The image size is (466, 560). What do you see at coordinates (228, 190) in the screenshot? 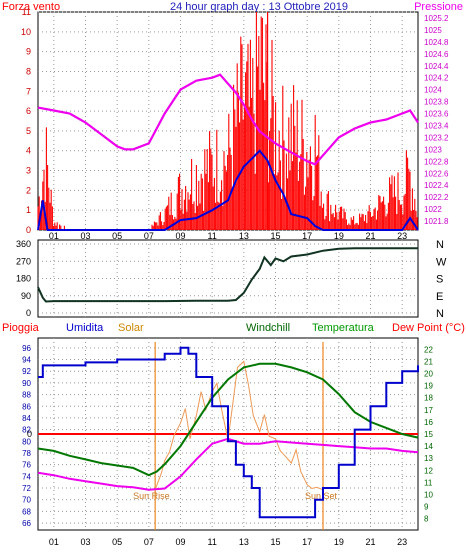
I see `gust-line` at bounding box center [228, 190].